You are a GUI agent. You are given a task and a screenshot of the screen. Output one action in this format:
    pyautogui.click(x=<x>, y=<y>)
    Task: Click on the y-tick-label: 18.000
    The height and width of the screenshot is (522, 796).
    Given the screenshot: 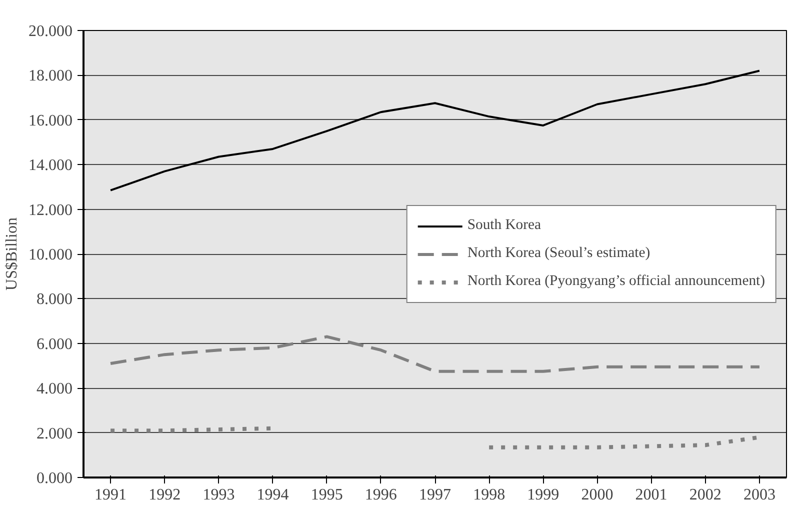 What is the action you would take?
    pyautogui.click(x=50, y=76)
    